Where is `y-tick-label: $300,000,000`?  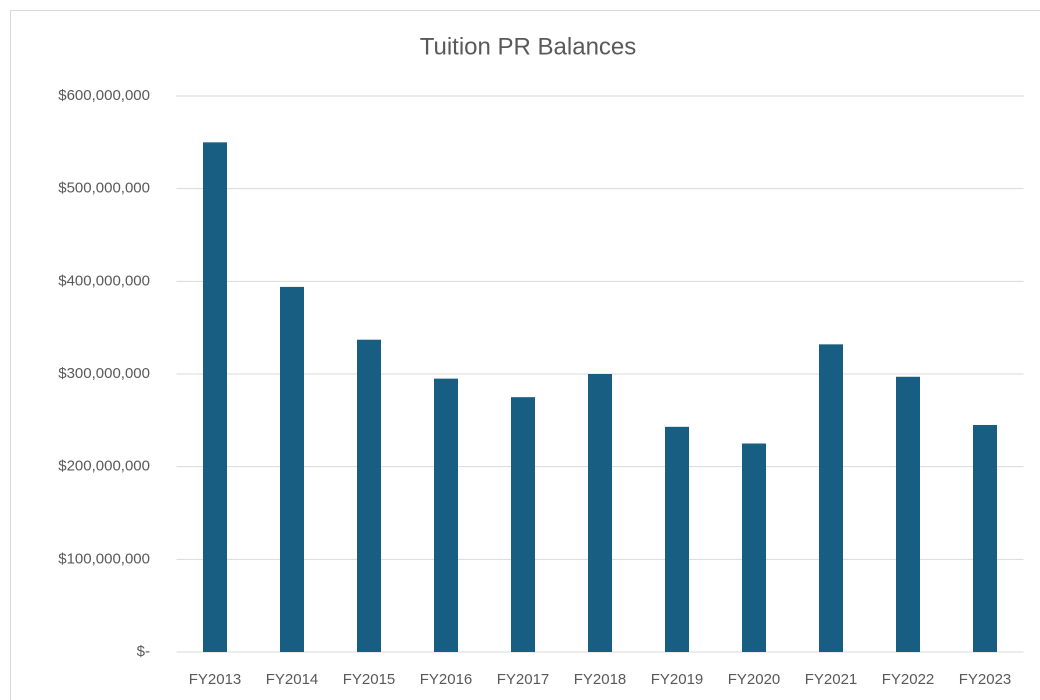
y-tick-label: $300,000,000 is located at coordinates (104, 373).